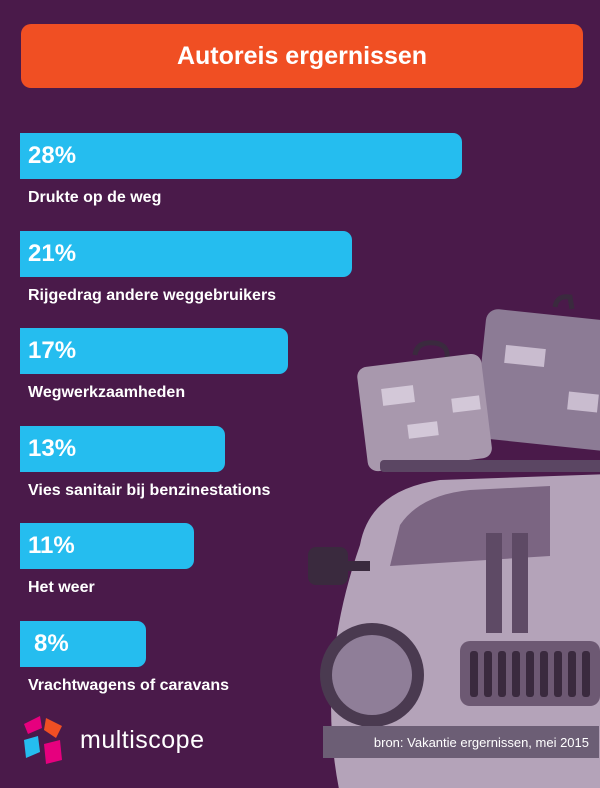 The width and height of the screenshot is (600, 788). I want to click on bar-value-label: 28%, so click(52, 155).